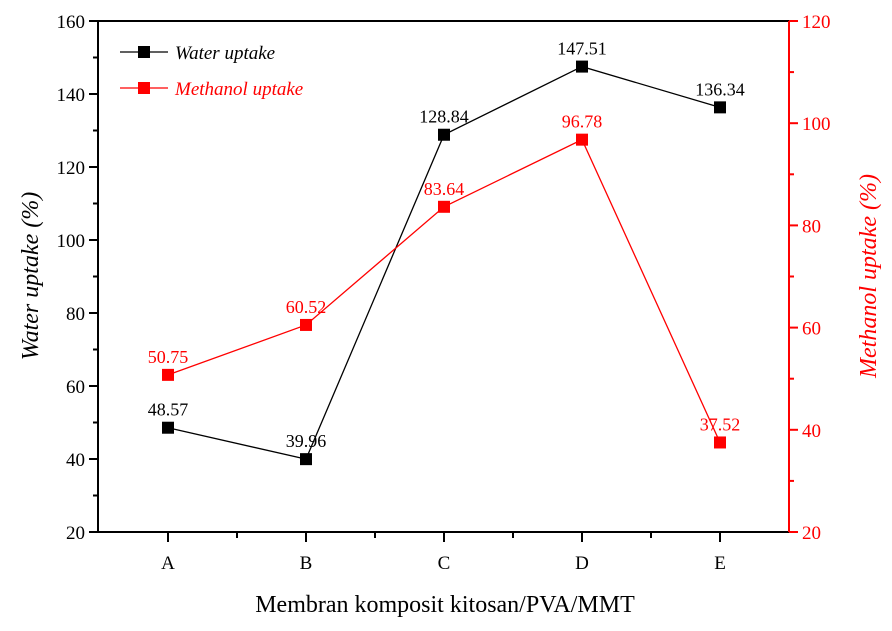 This screenshot has width=892, height=631. Describe the element at coordinates (444, 189) in the screenshot. I see `data-label: 83.64` at that location.